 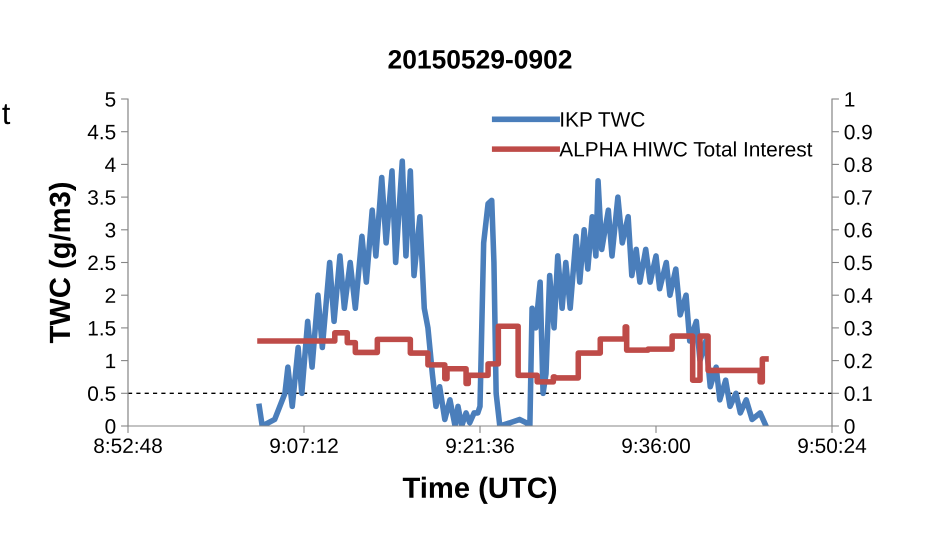 What do you see at coordinates (111, 295) in the screenshot?
I see `y-tick-label: 2` at bounding box center [111, 295].